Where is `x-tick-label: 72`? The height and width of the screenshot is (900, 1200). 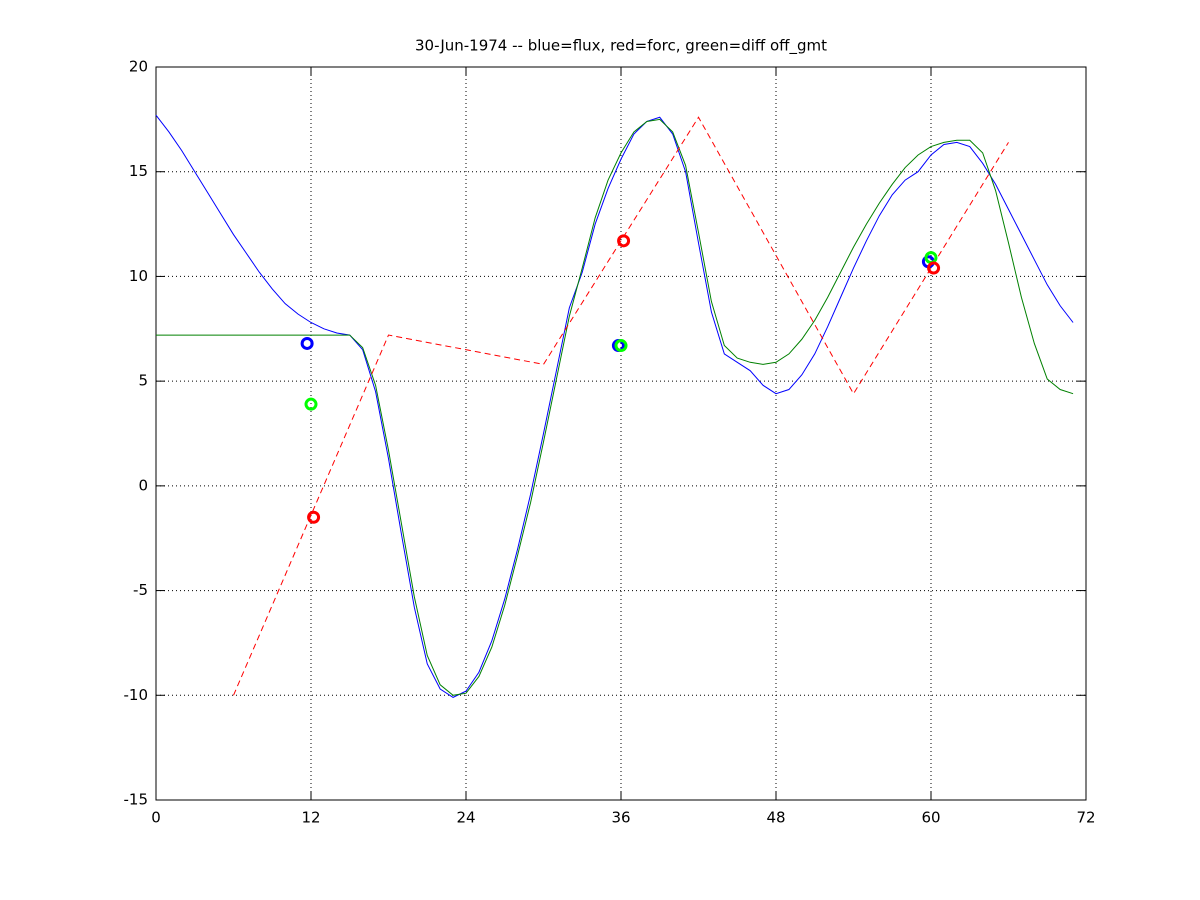
x-tick-label: 72 is located at coordinates (1085, 818).